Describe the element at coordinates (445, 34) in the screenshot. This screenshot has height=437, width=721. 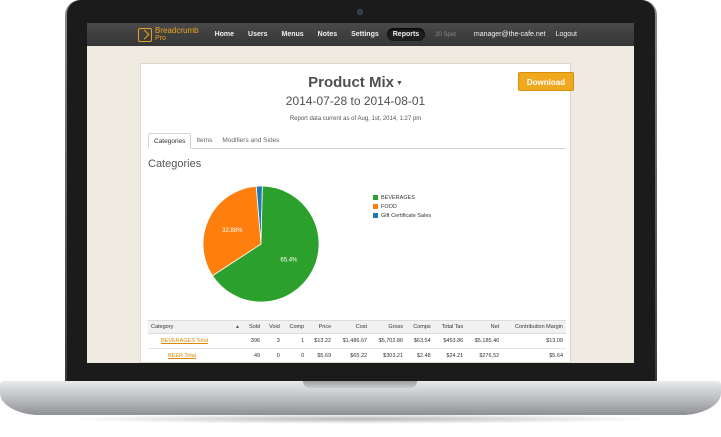
I see `spot-label: 20 Spot` at that location.